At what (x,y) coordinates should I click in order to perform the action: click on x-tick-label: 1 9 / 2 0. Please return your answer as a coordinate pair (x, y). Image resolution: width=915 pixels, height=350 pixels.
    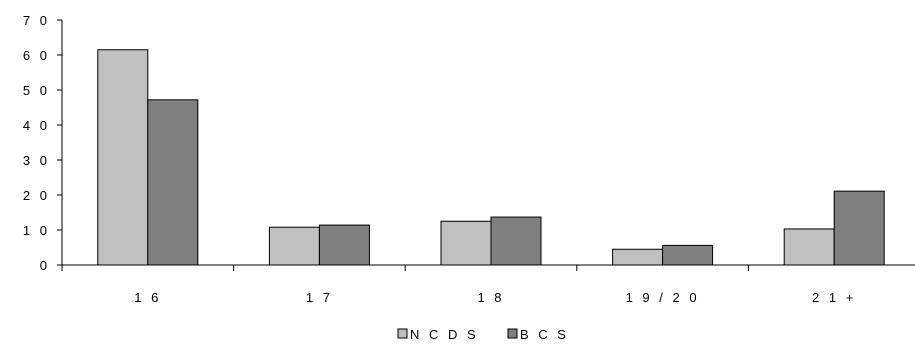
    Looking at the image, I should click on (663, 297).